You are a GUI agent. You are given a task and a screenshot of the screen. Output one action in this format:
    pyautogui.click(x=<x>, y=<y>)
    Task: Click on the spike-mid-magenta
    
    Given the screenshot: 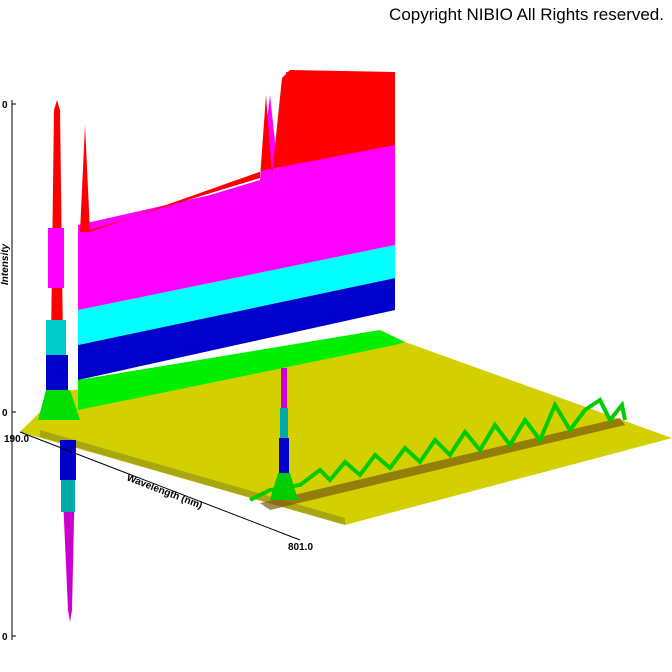 What is the action you would take?
    pyautogui.click(x=284, y=388)
    